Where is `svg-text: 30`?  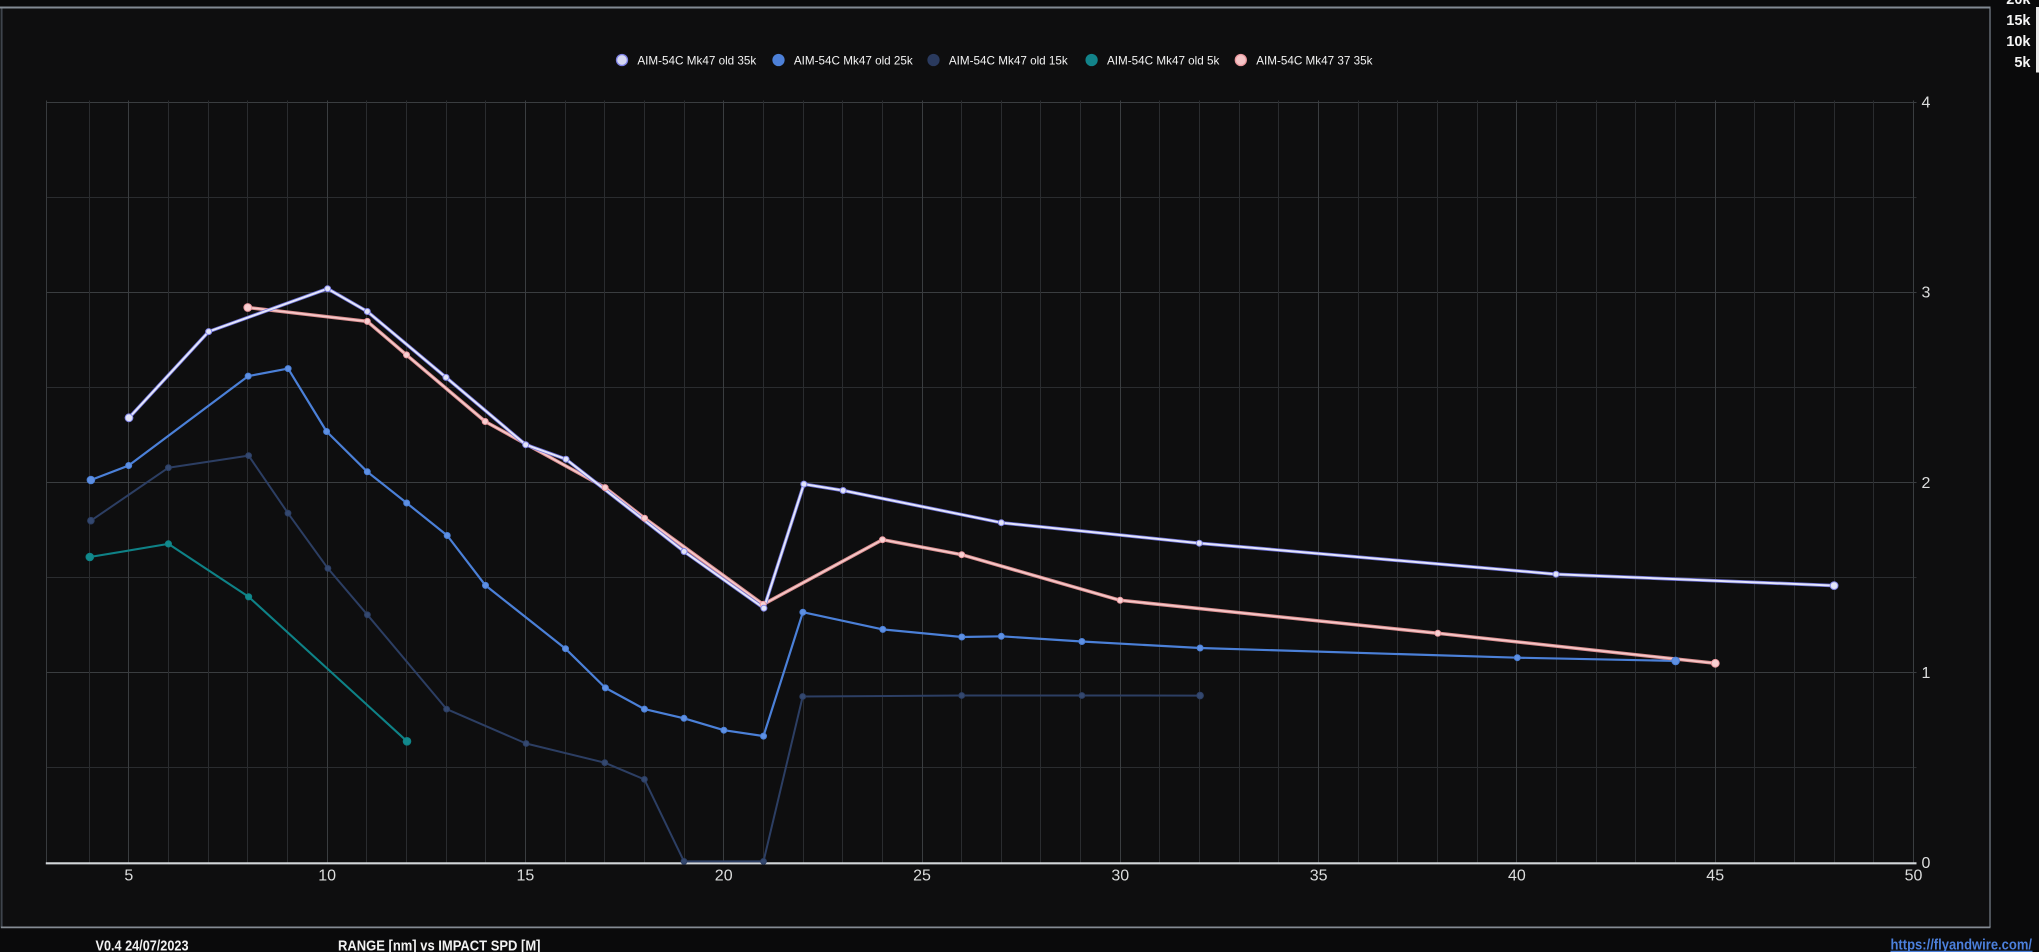
svg-text: 30 is located at coordinates (1120, 875).